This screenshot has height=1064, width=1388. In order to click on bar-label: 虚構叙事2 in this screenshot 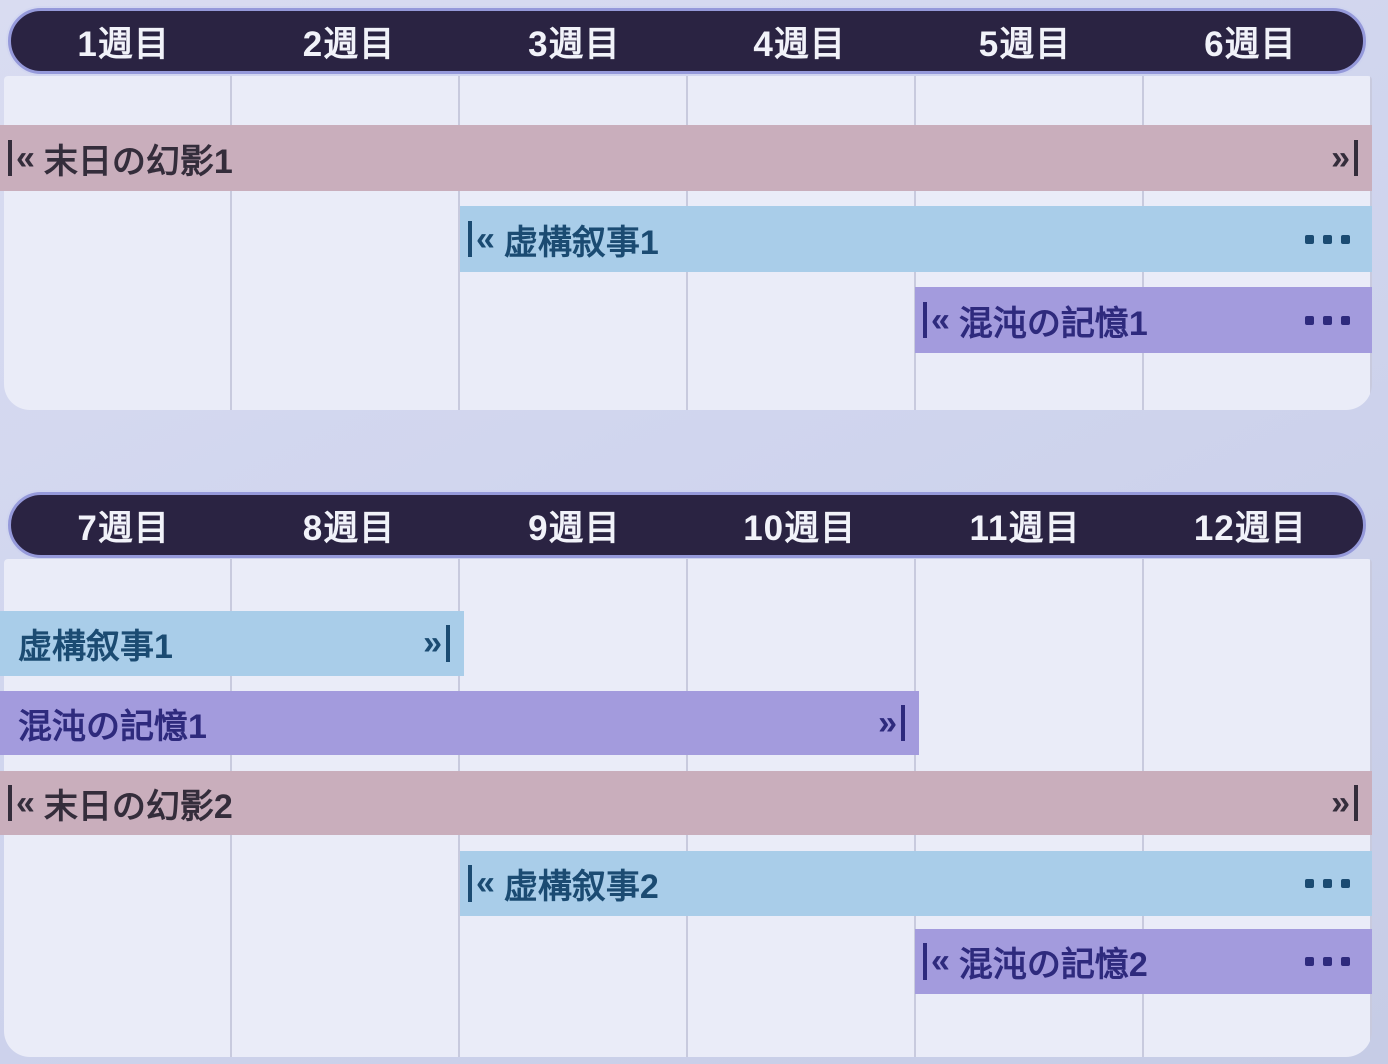, I will do `click(581, 887)`.